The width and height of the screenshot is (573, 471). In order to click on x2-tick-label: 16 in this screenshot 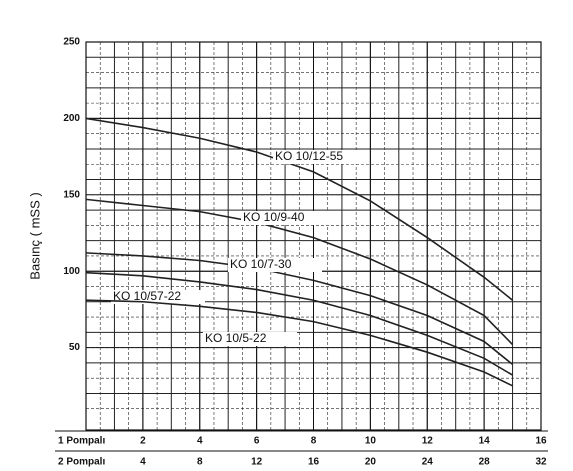, I will do `click(314, 462)`.